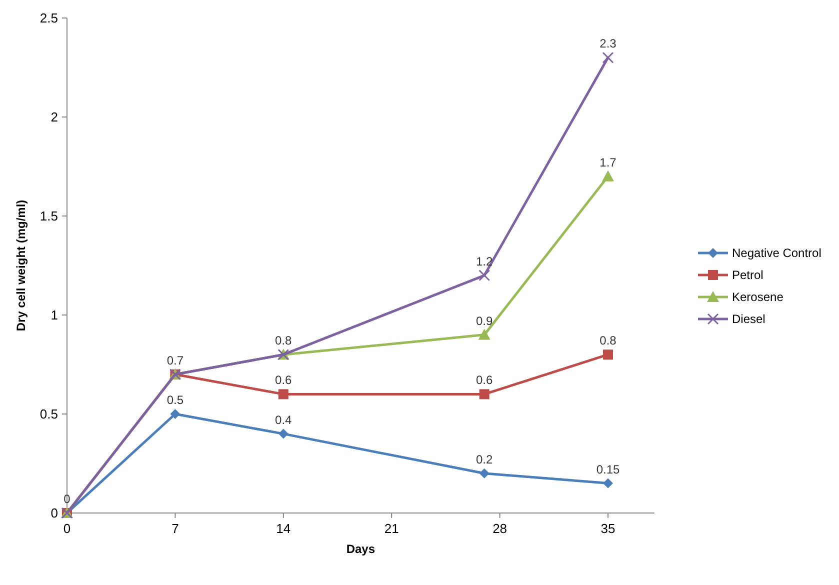  I want to click on data-label: 0.2, so click(485, 459).